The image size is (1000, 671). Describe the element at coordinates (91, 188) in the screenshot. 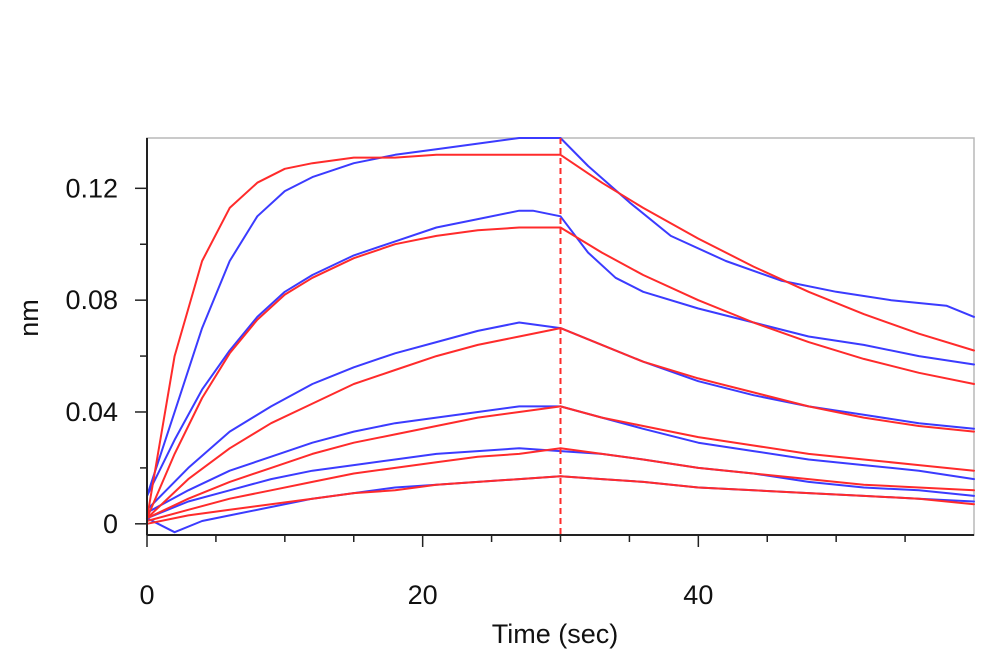

I see `y-tick-label: 0.12` at that location.